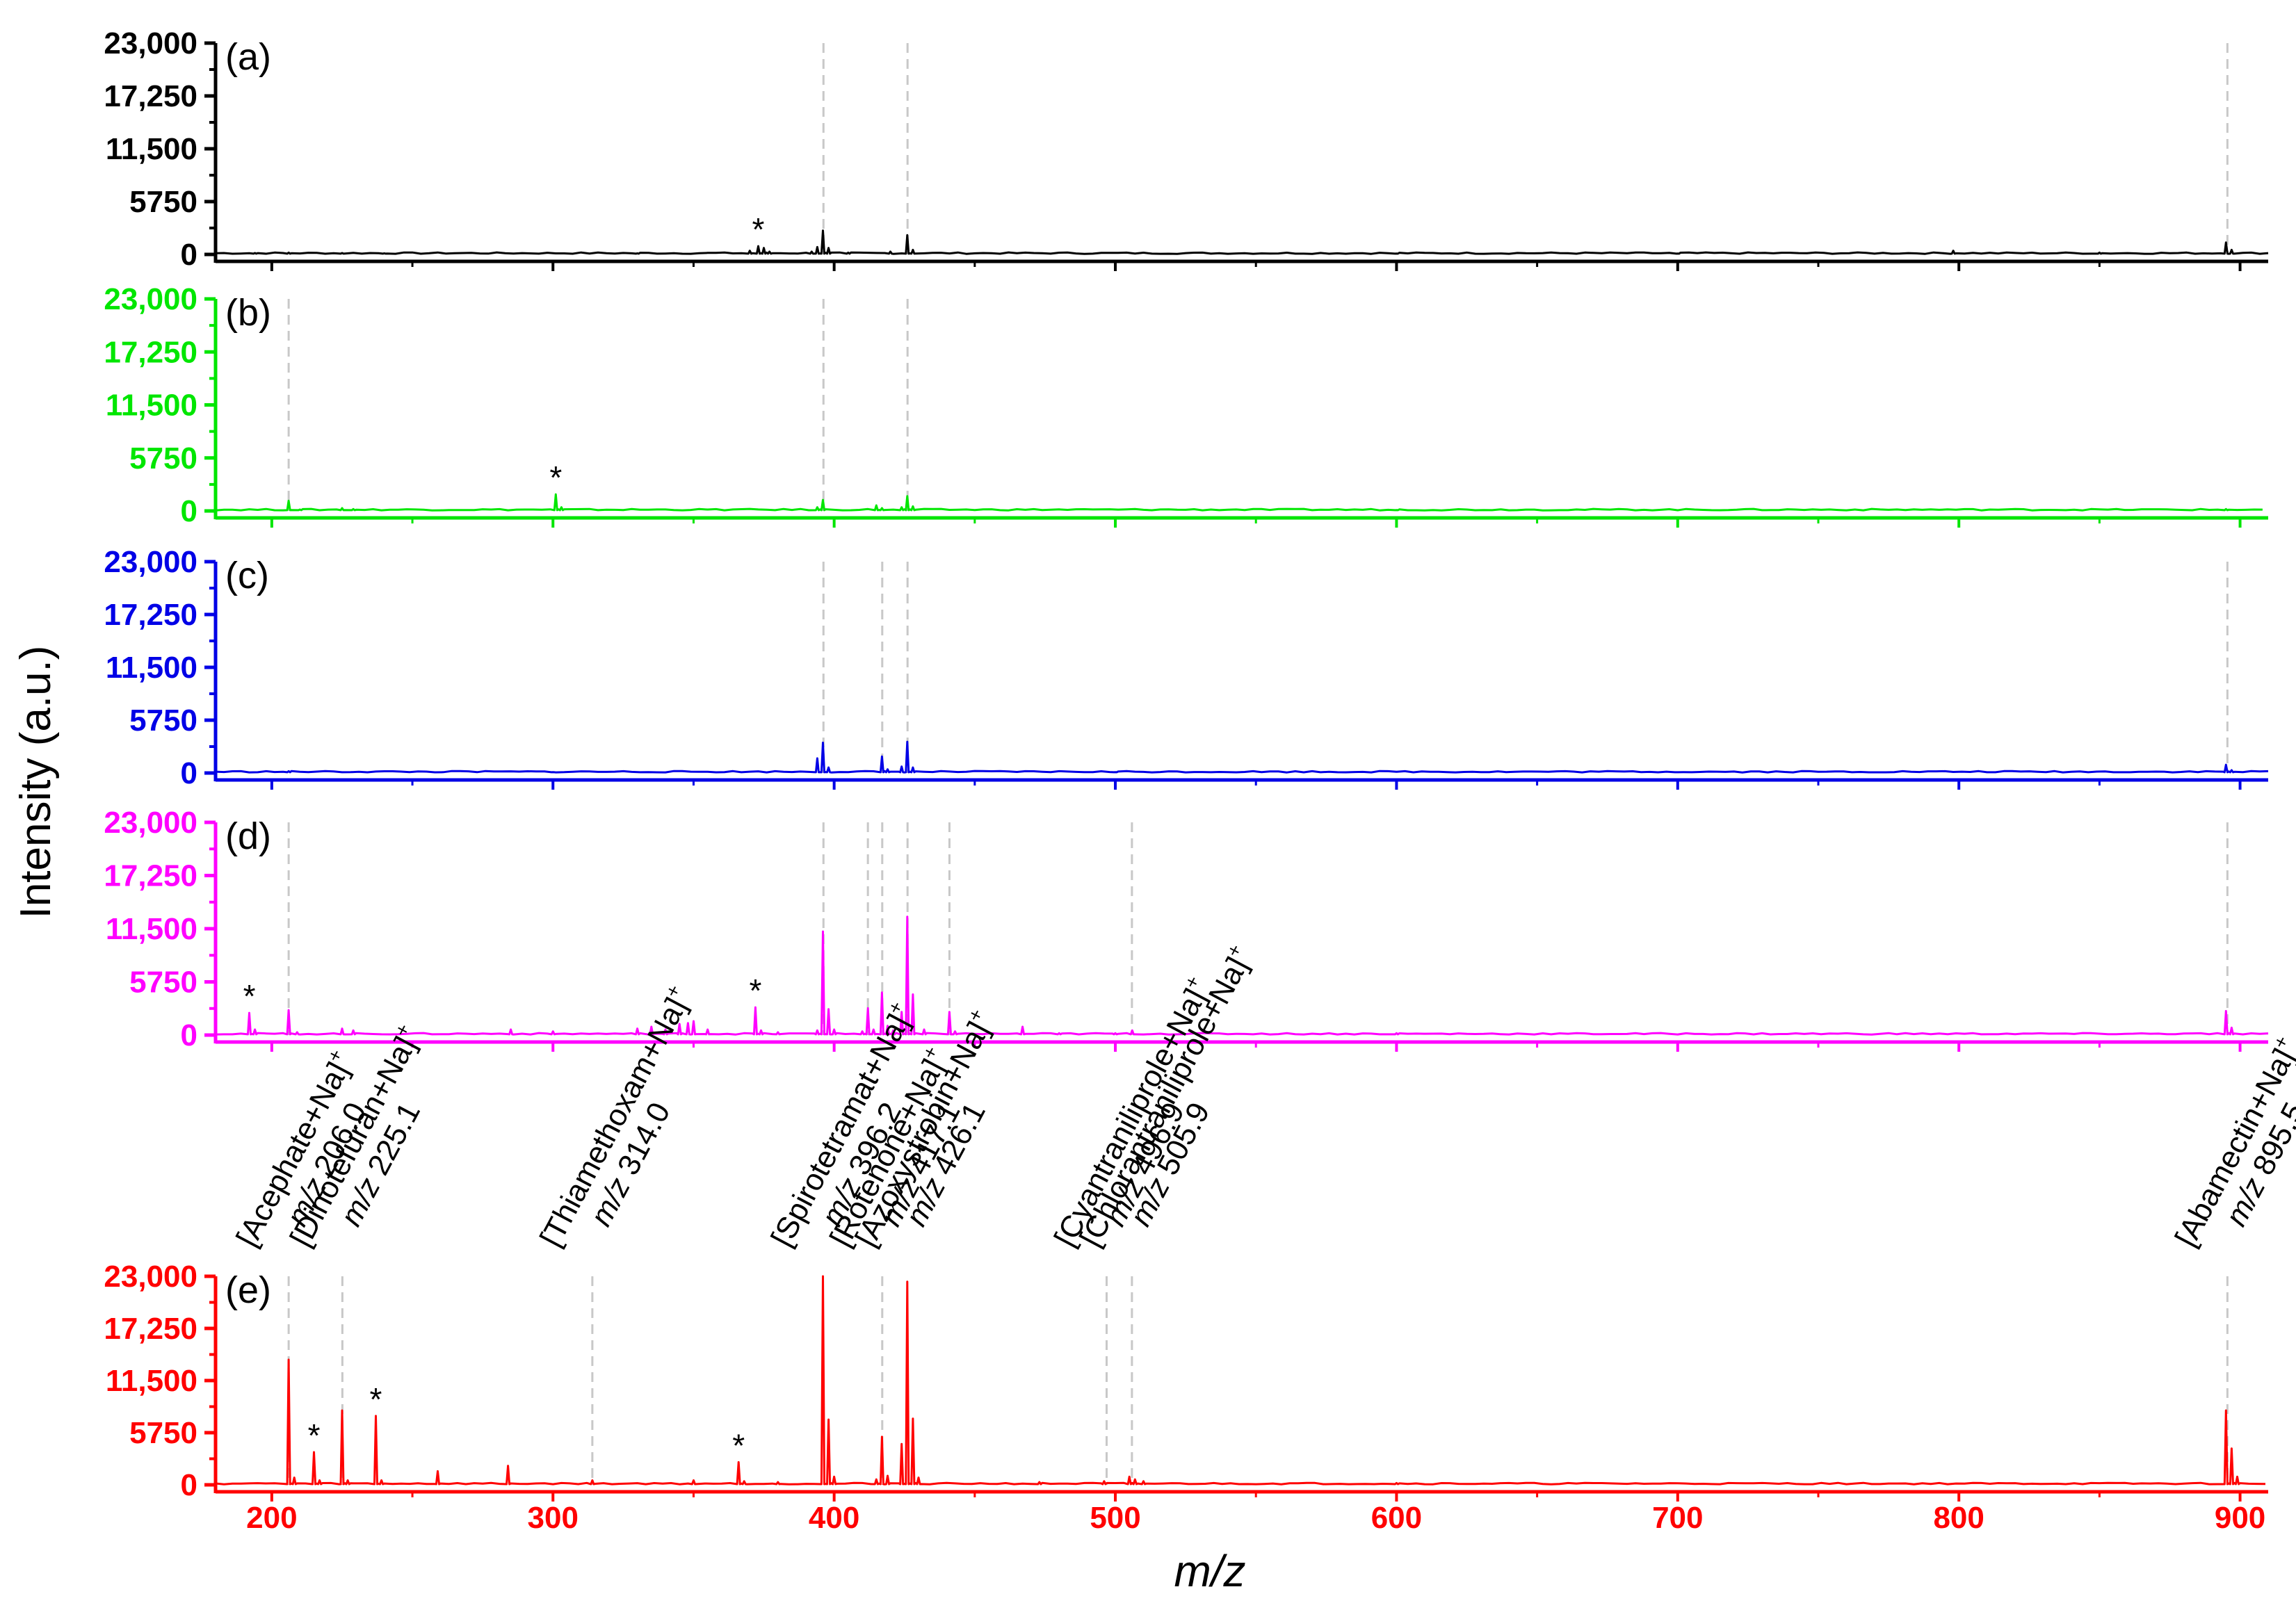  What do you see at coordinates (1396, 1518) in the screenshot?
I see `x-tick-label: 600` at bounding box center [1396, 1518].